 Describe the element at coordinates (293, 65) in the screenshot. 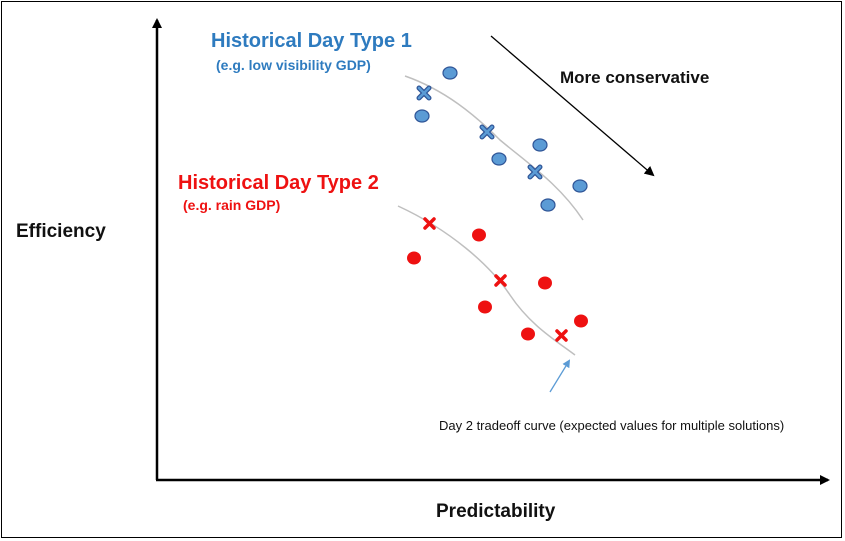

I see `type1-subtitle: (e.g. low visibility GDP)` at that location.